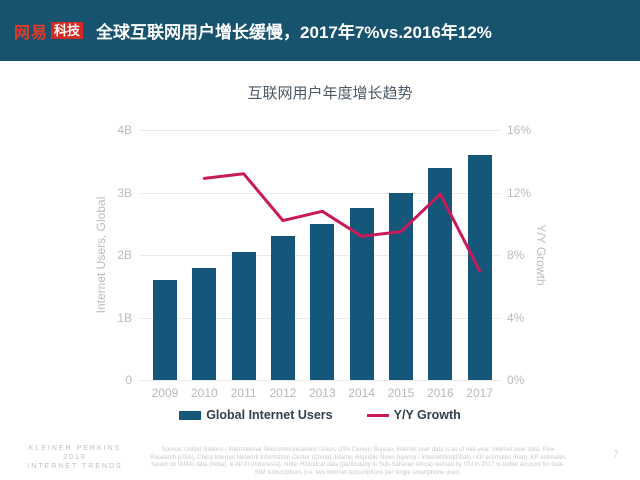 This screenshot has width=640, height=480. I want to click on legend-label-line: Y/Y Growth, so click(427, 415).